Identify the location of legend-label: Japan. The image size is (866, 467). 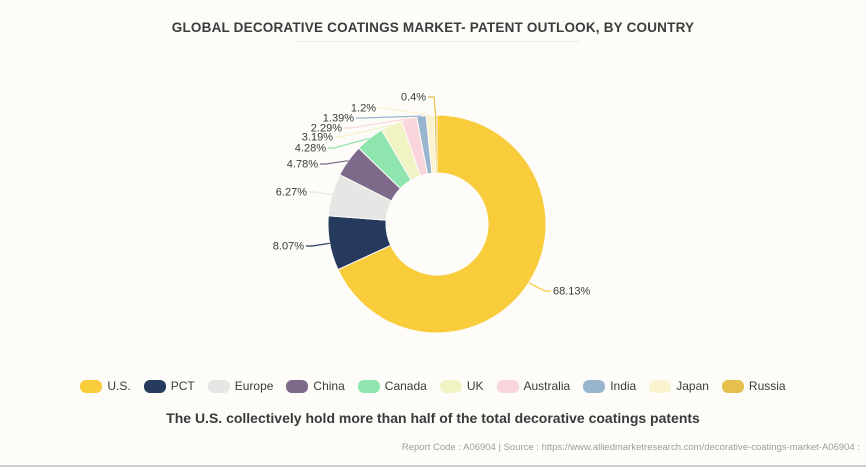
(692, 386).